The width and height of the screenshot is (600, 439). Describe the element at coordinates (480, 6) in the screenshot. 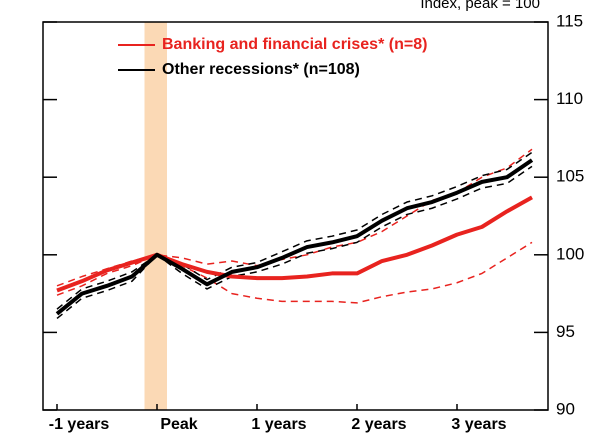

I see `axis-label: Index, peak = 100` at that location.